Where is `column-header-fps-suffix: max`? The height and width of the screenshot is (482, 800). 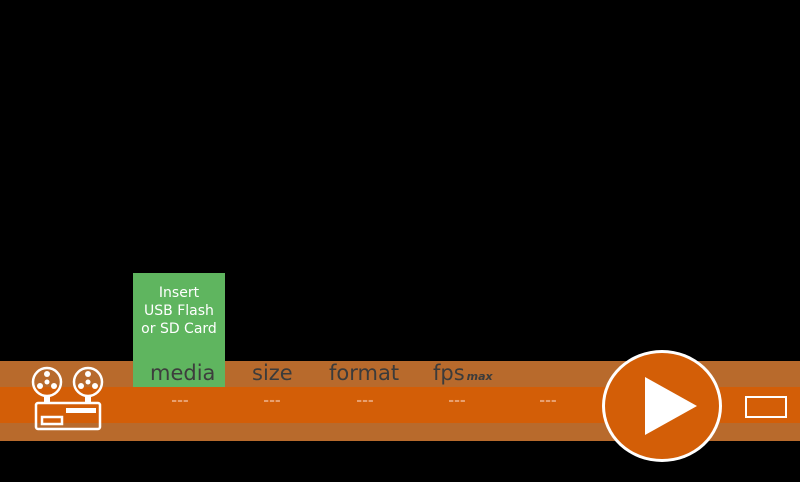
column-header-fps-suffix: max is located at coordinates (480, 376).